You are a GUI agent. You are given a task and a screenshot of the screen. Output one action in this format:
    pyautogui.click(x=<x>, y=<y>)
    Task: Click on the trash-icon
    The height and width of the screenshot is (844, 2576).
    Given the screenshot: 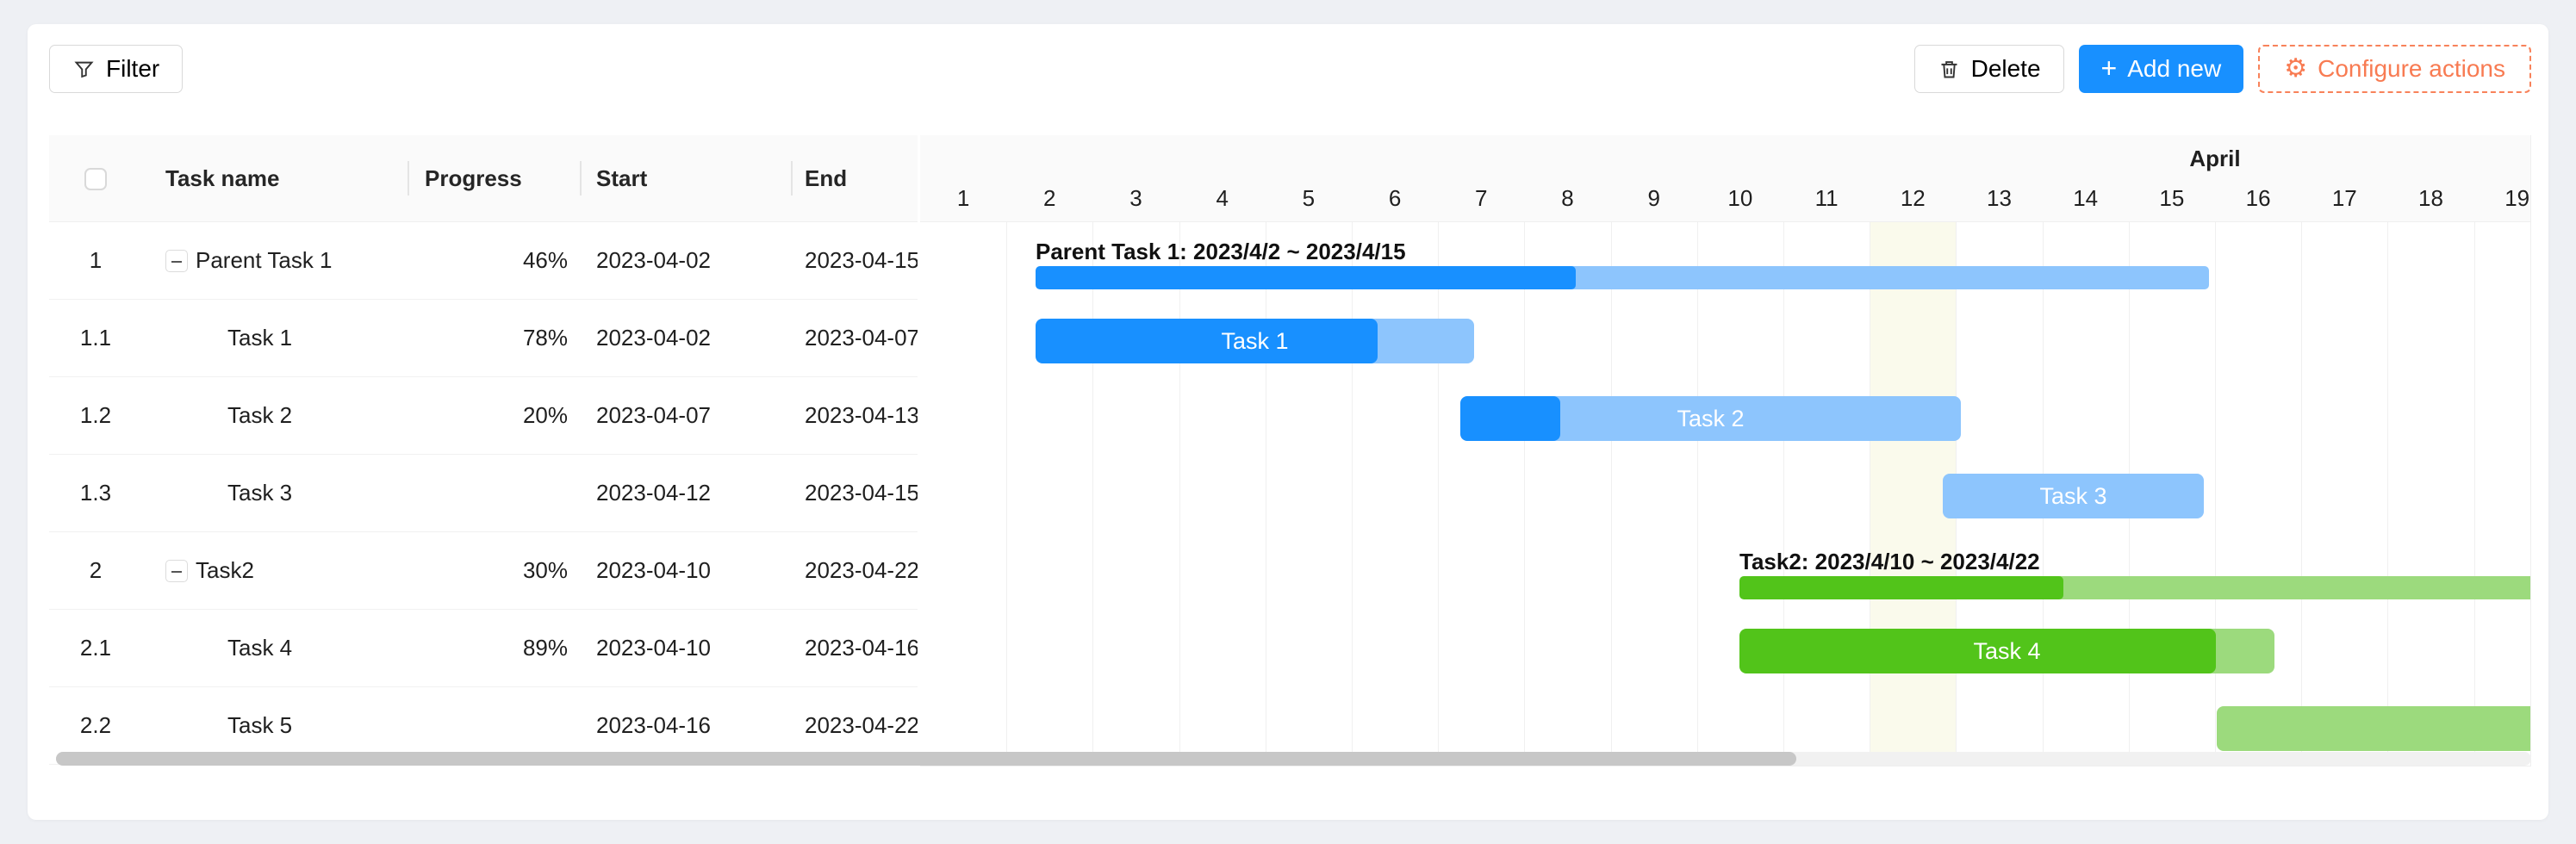 What is the action you would take?
    pyautogui.click(x=1949, y=69)
    